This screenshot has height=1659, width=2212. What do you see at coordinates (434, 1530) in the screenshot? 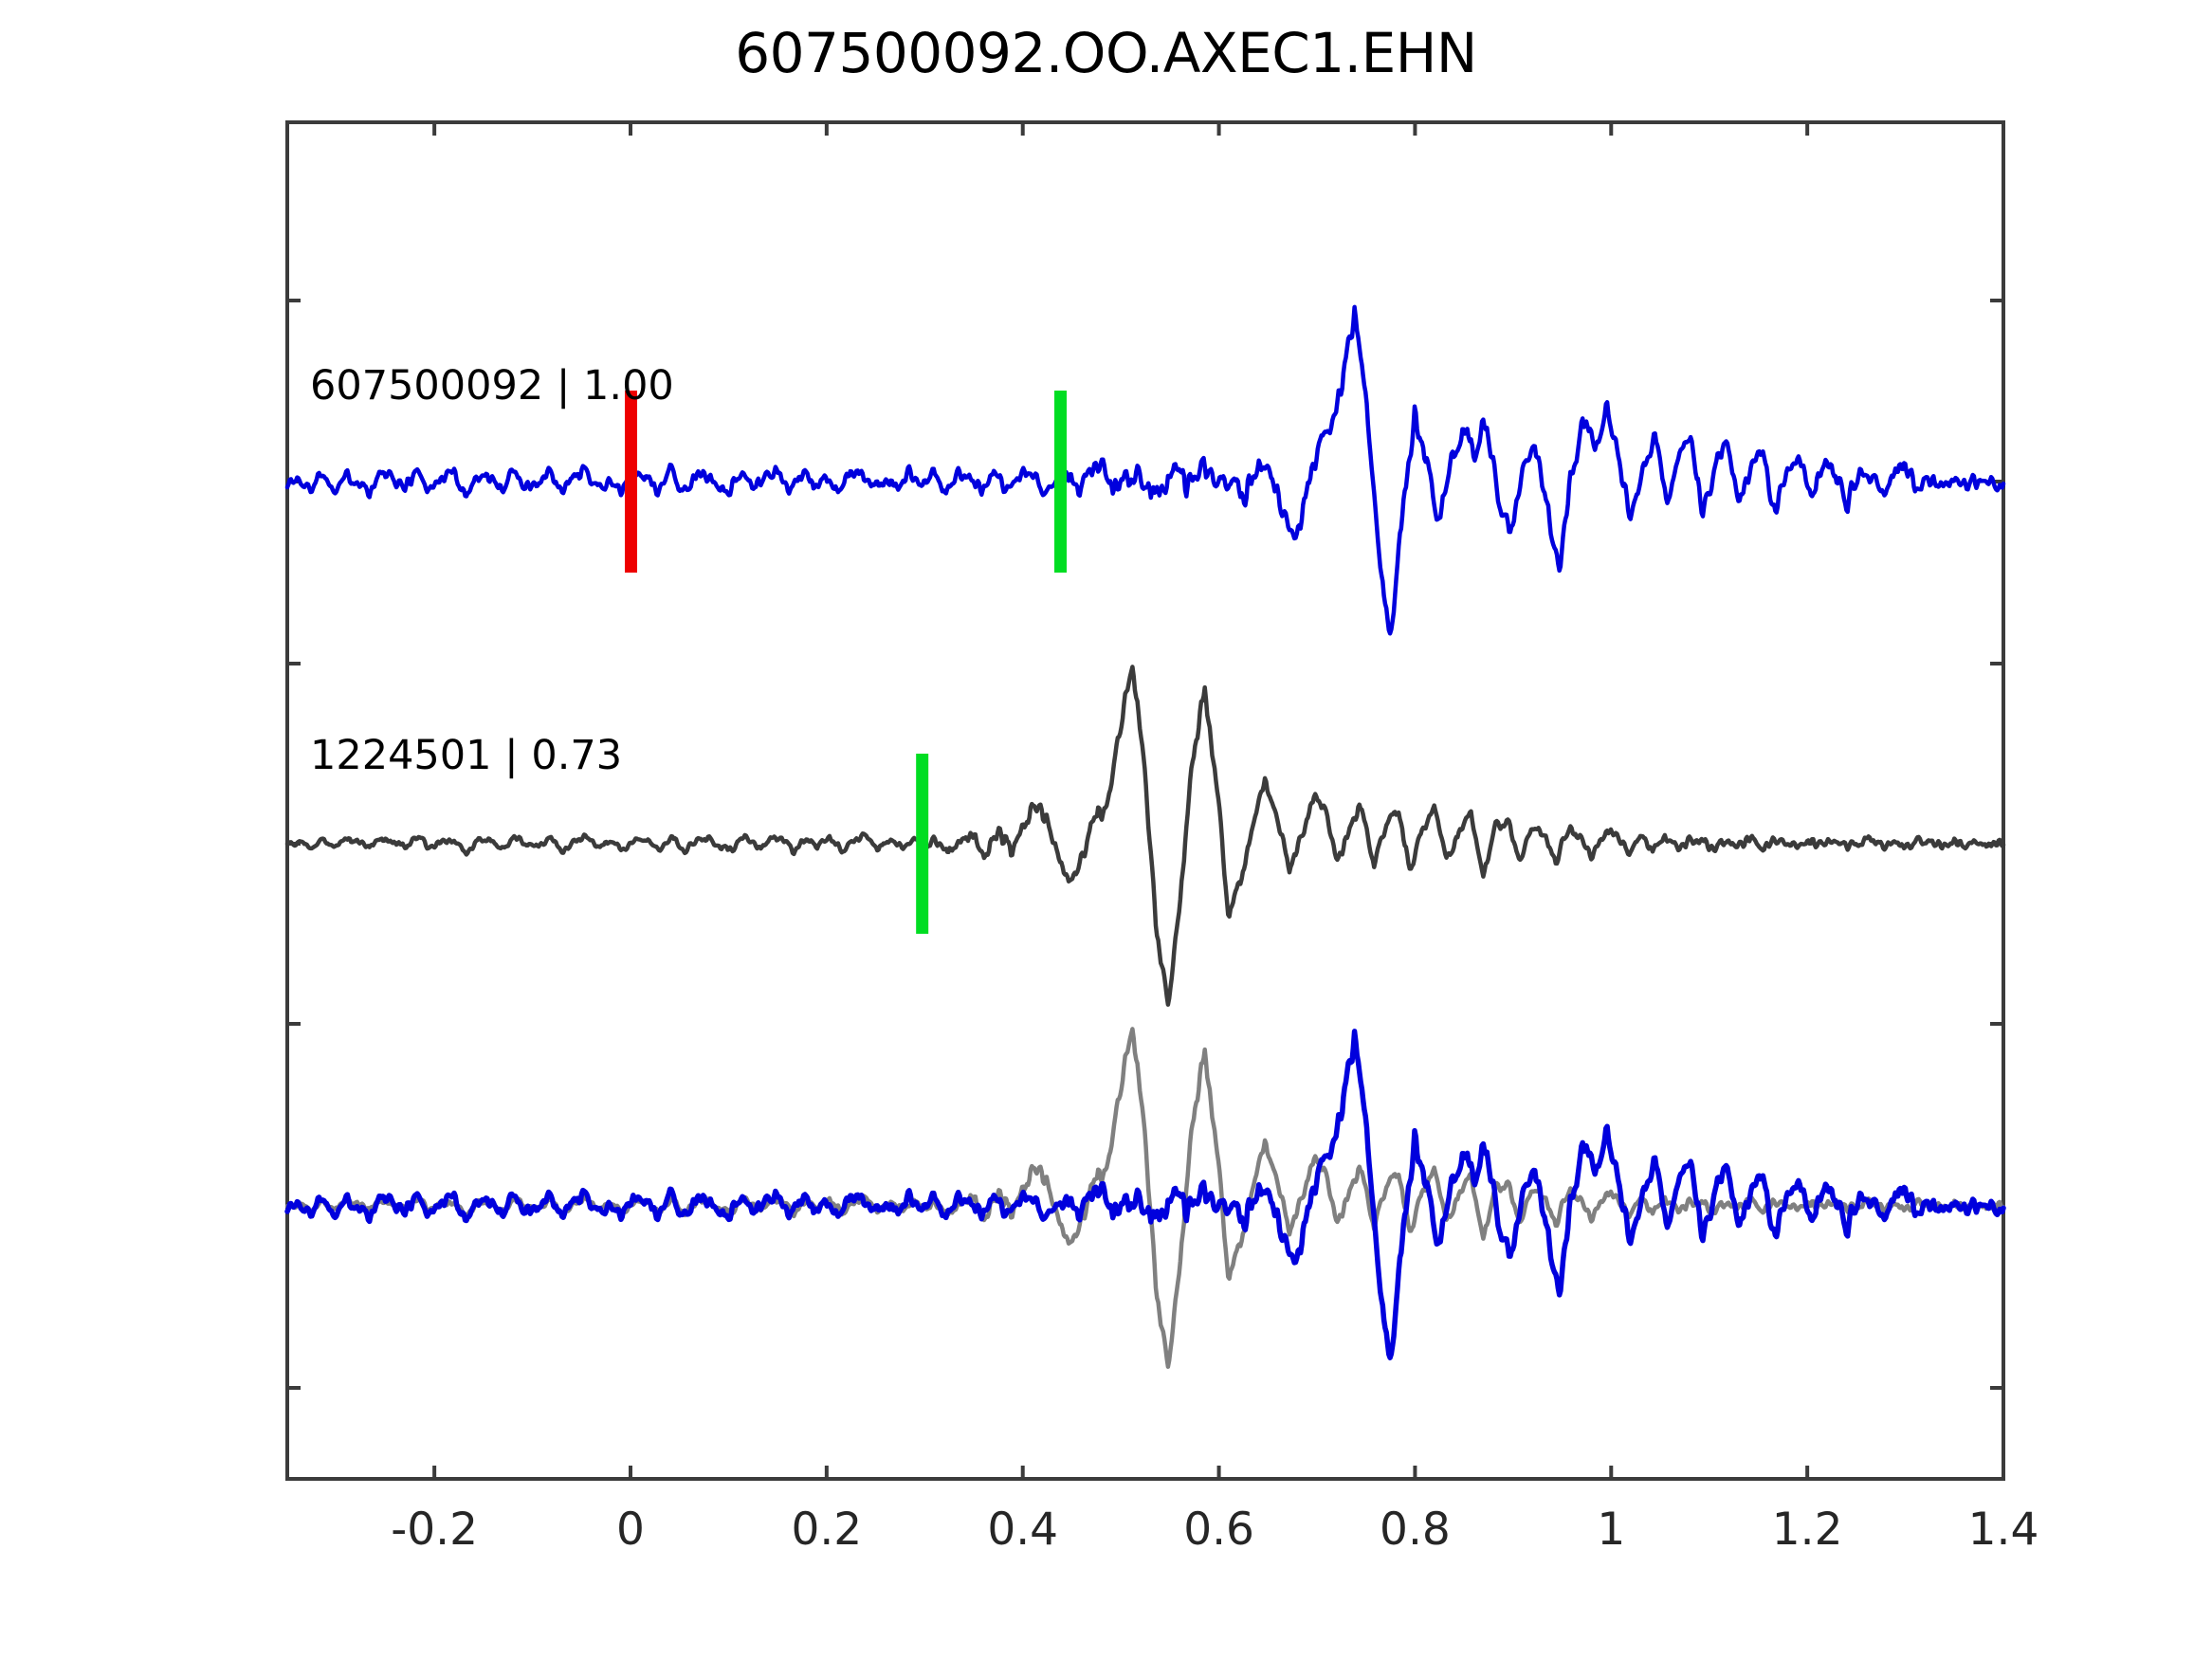
I see `x-tick-label: -0.2` at bounding box center [434, 1530].